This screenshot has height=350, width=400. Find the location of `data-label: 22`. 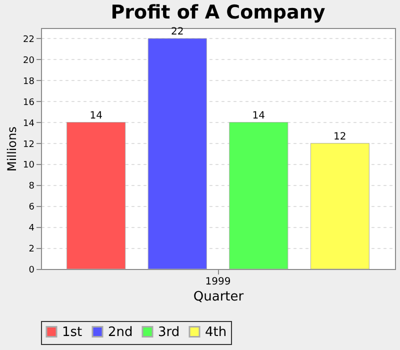

data-label: 22 is located at coordinates (177, 32).